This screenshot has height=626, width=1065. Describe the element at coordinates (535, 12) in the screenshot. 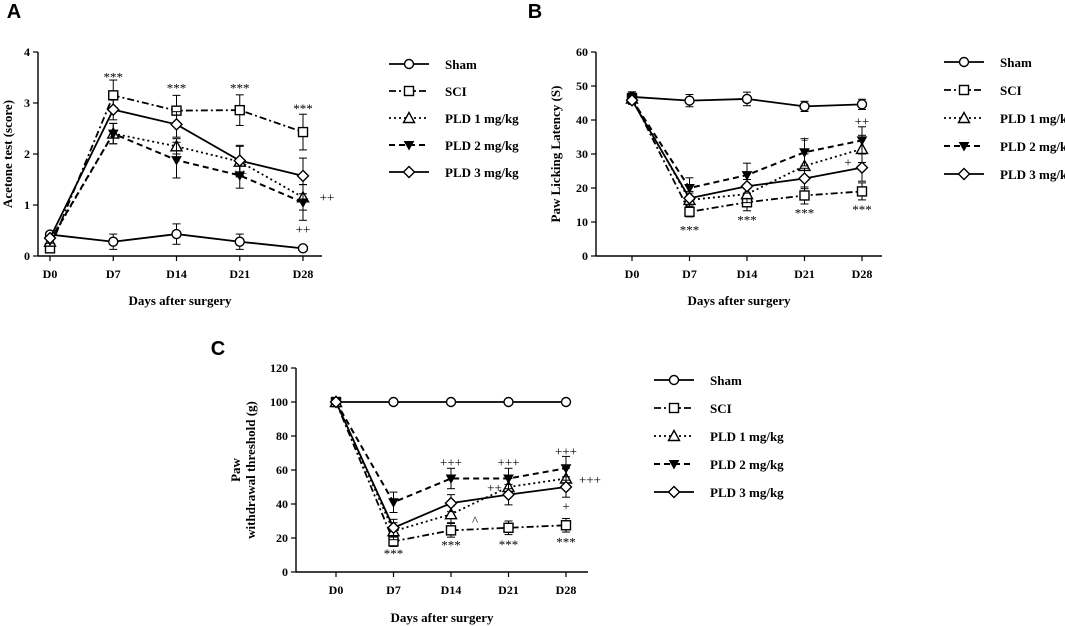

I see `panel-letter: B` at that location.